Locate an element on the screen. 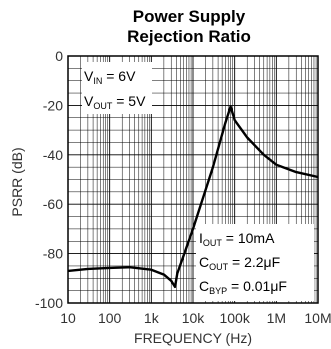  y-tick-label: 0 is located at coordinates (59, 56).